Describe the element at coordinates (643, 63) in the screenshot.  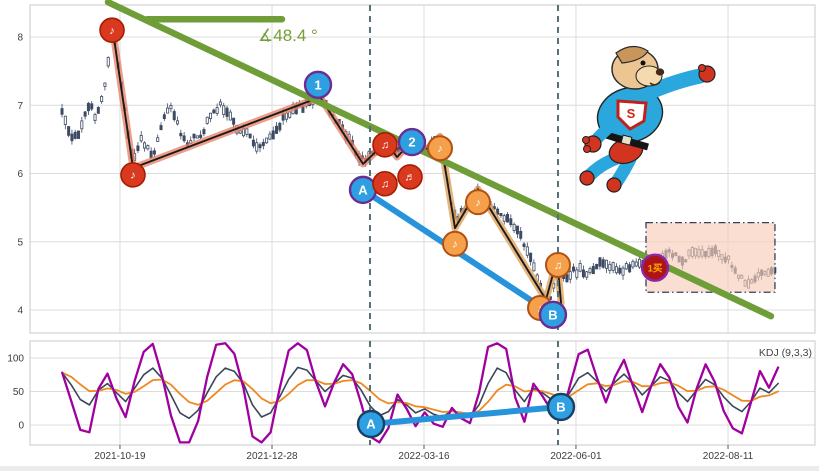
I see `dog-eye` at that location.